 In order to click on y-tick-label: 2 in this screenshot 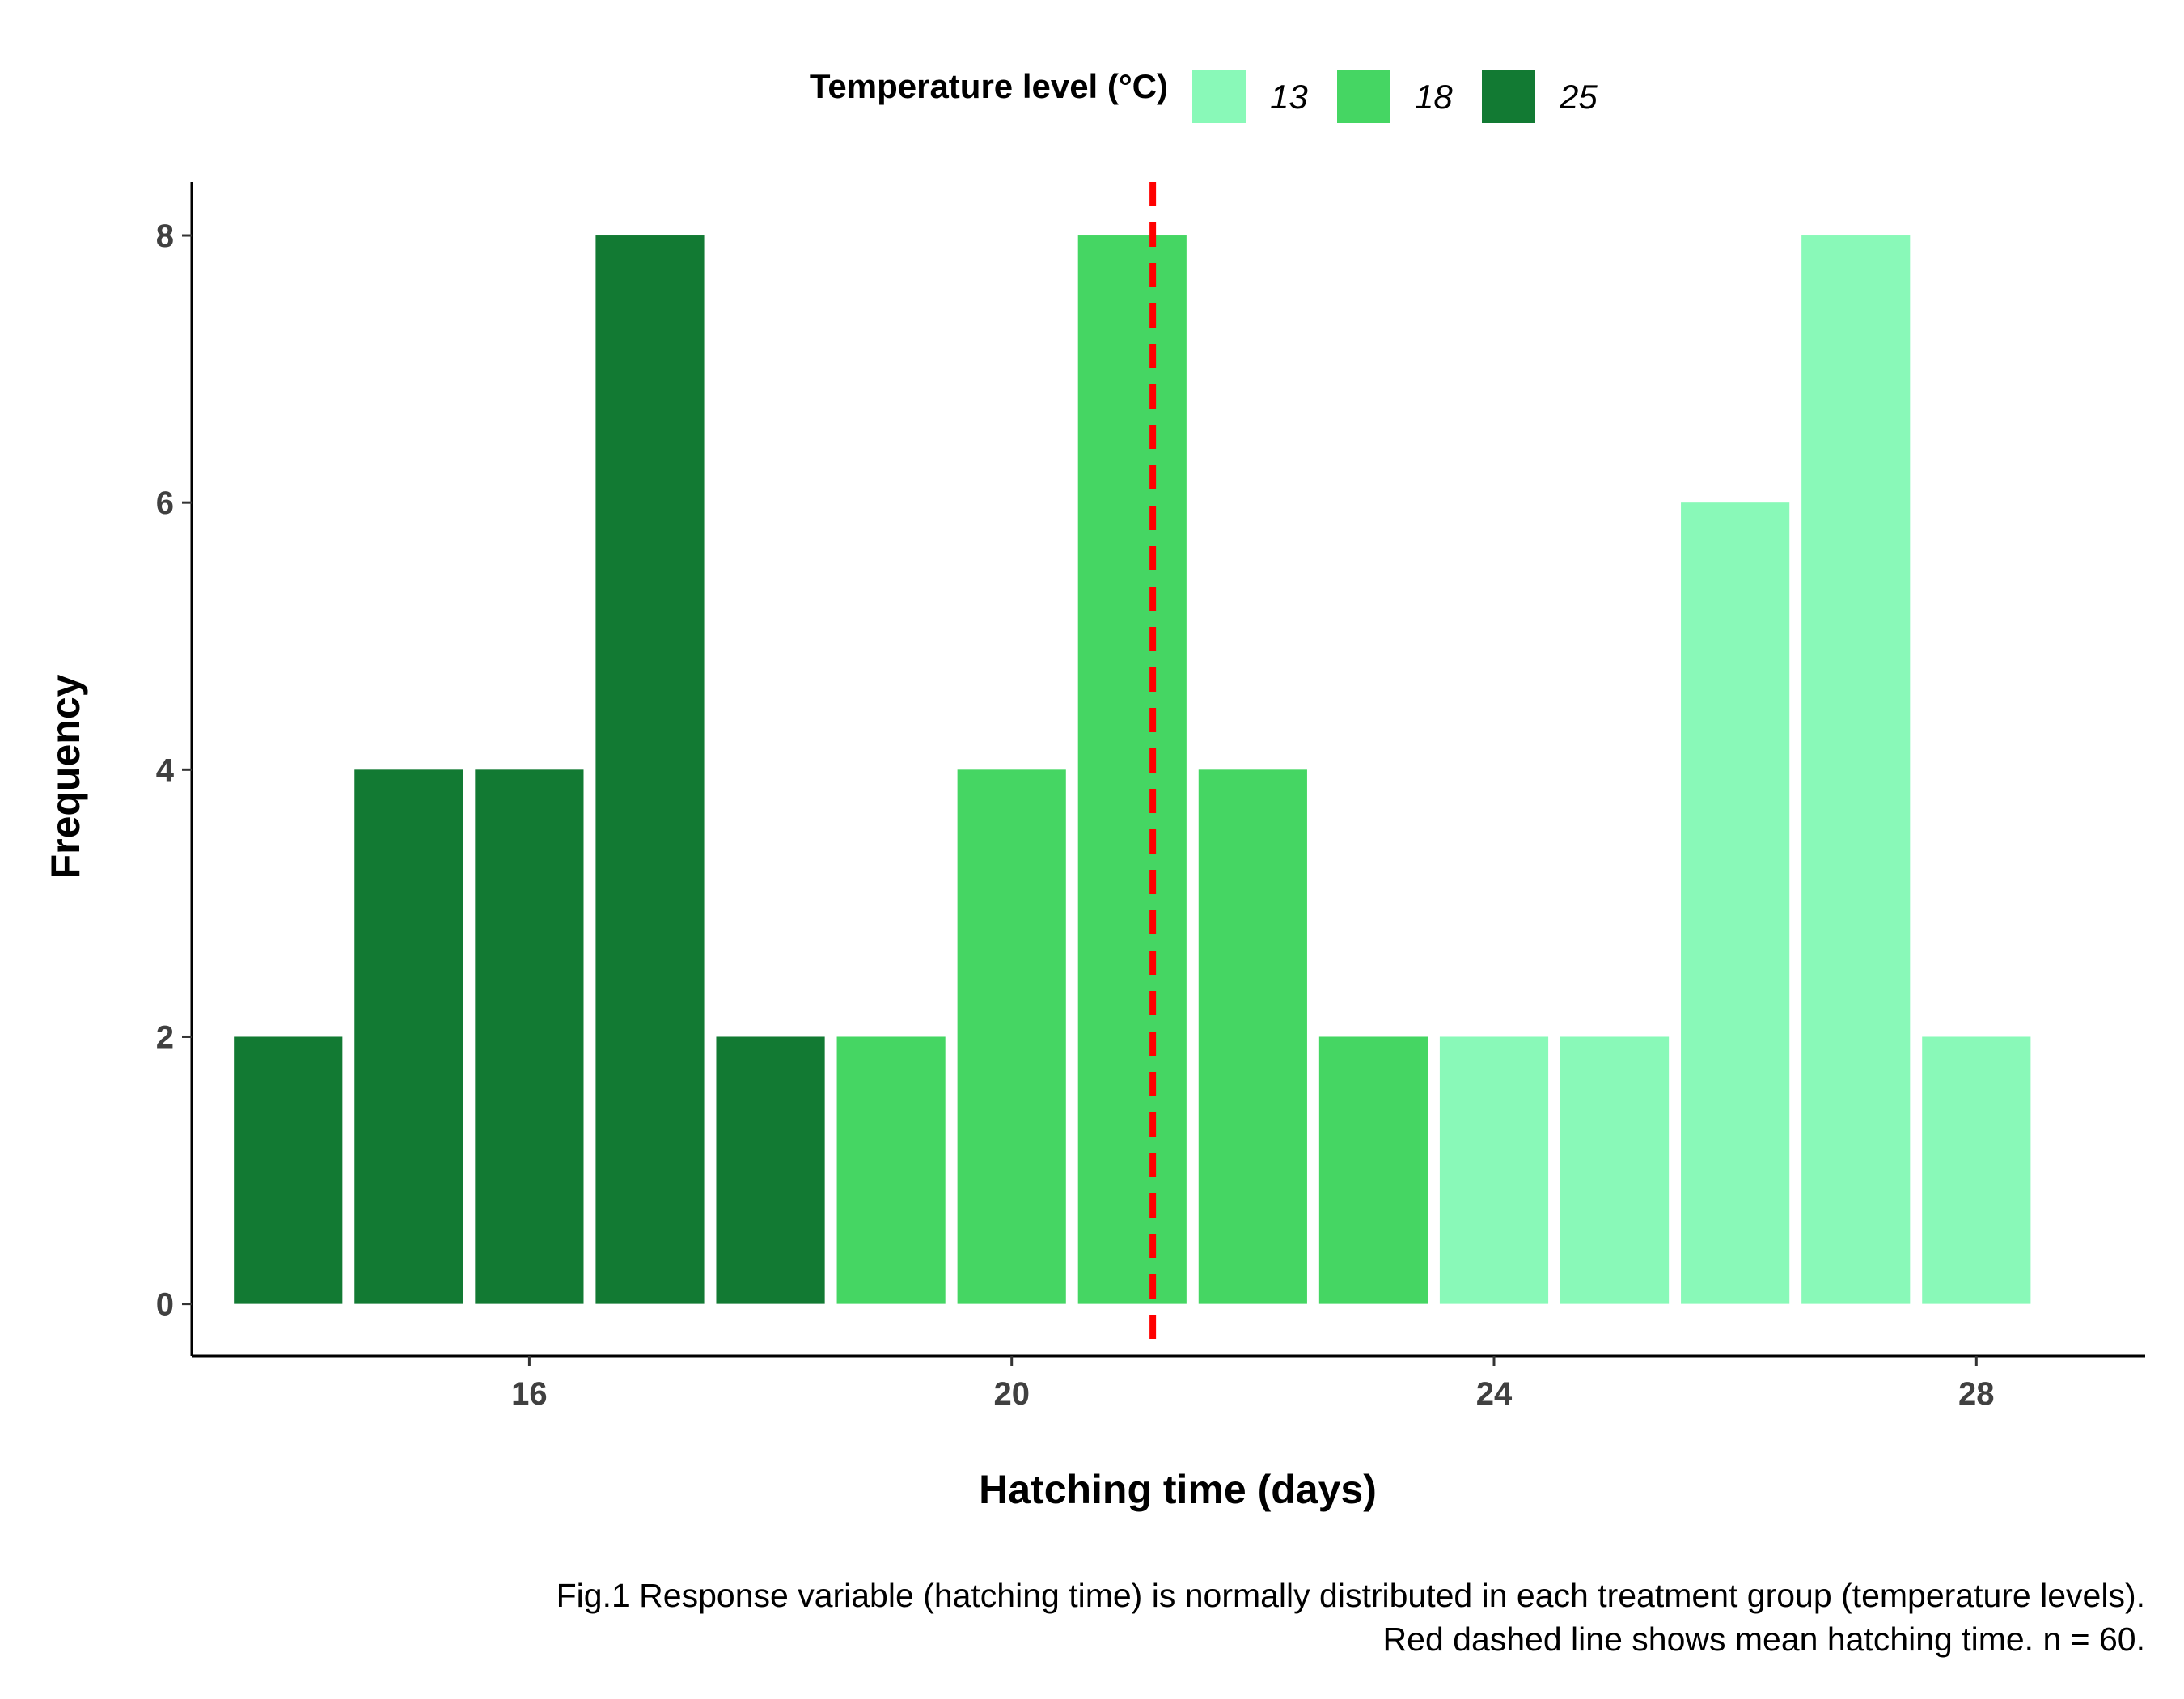, I will do `click(165, 1037)`.